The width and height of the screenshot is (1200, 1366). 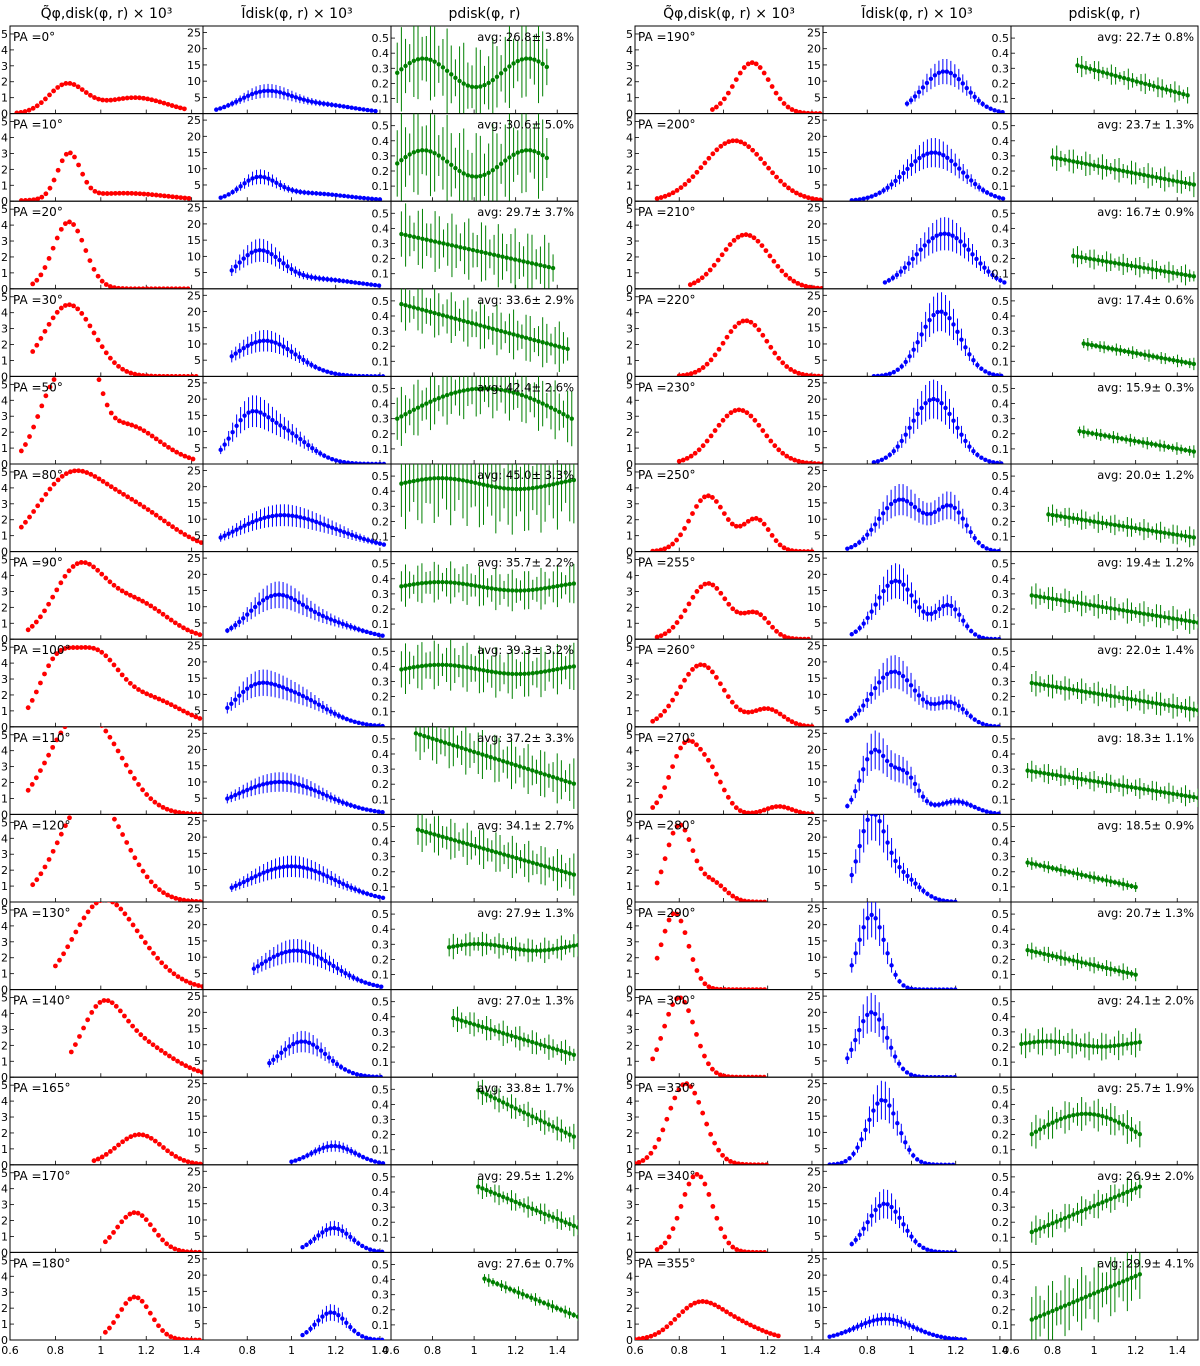 I want to click on subplot-p_disk: 0.10.20.30.40.5 avg: 23.7± 1.3%, so click(x=1095, y=157).